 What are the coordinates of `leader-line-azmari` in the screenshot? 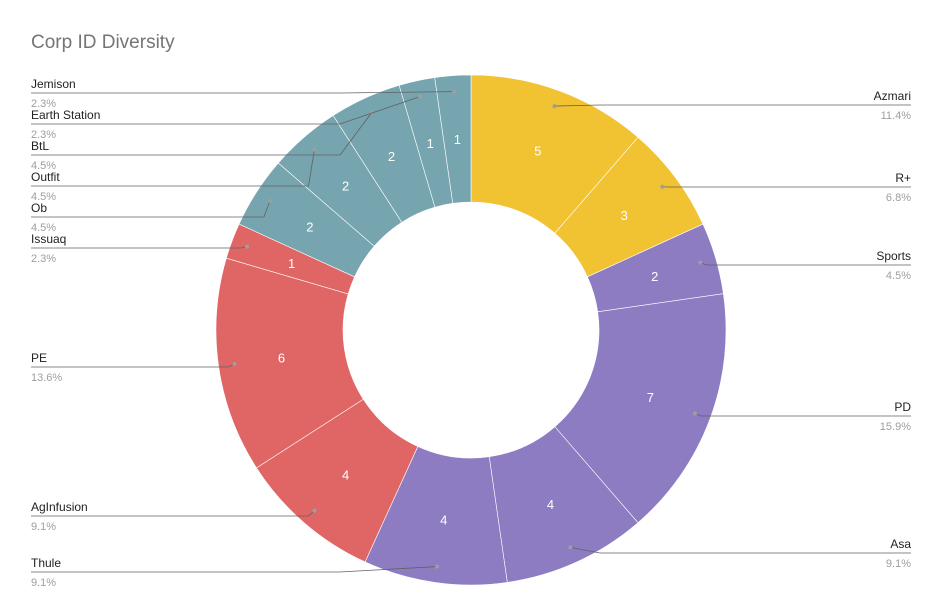 It's located at (732, 105).